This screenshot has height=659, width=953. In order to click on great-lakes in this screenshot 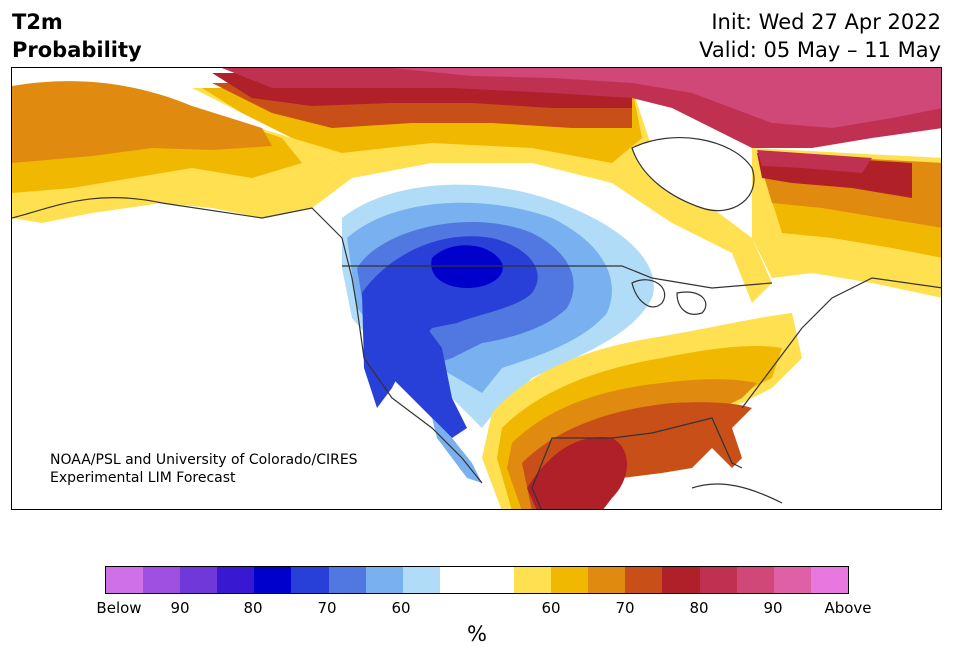, I will do `click(669, 297)`.